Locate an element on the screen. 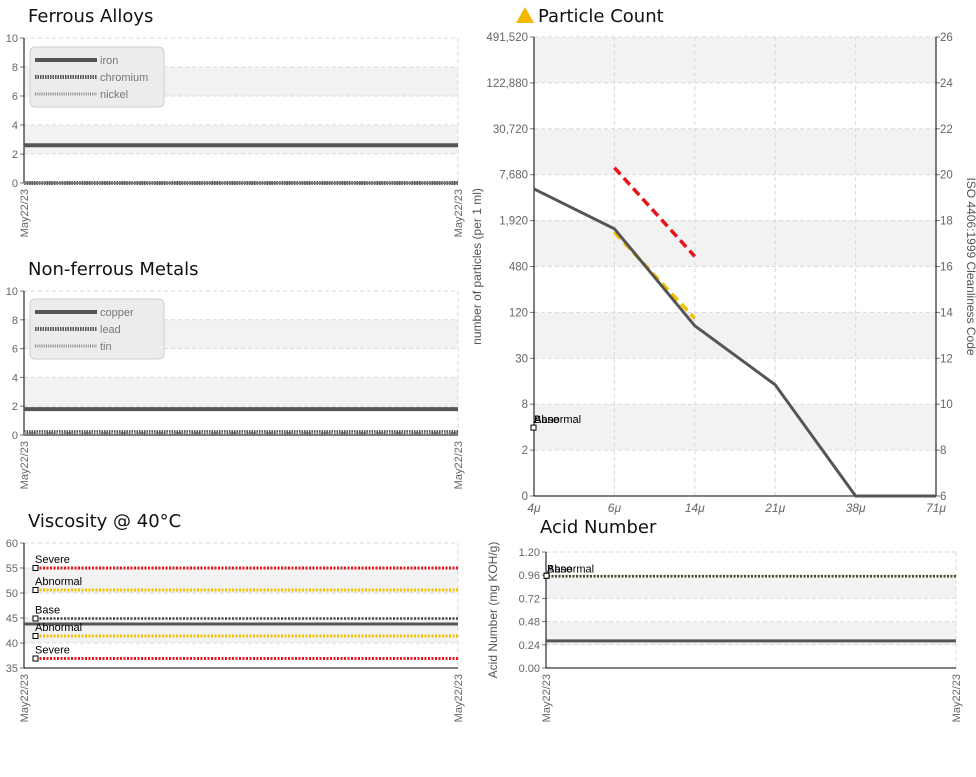 Image resolution: width=976 pixels, height=777 pixels. y2-tick-label: 14 is located at coordinates (946, 313).